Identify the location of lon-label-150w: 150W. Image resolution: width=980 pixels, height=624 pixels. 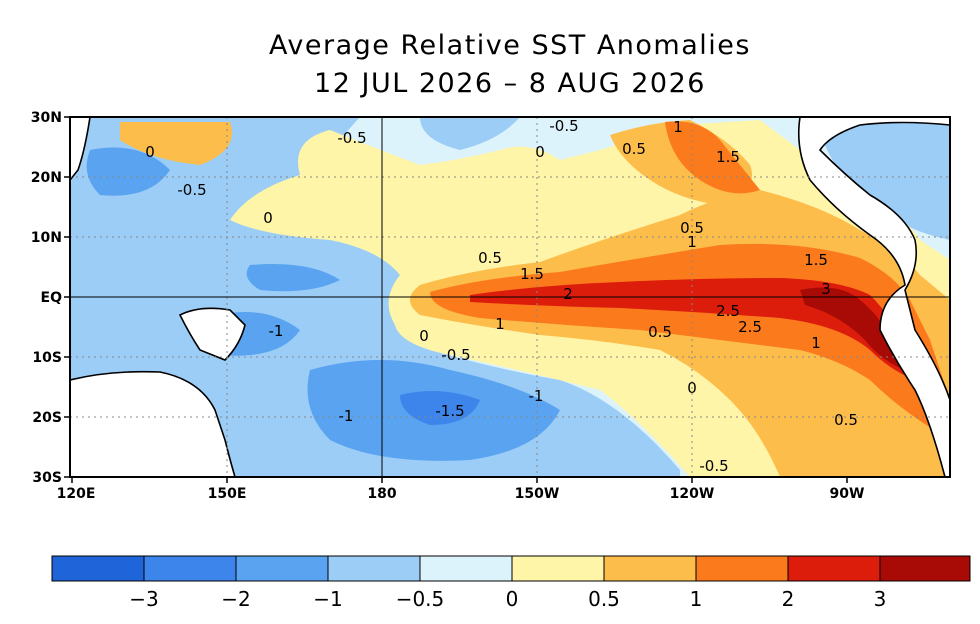
(537, 494).